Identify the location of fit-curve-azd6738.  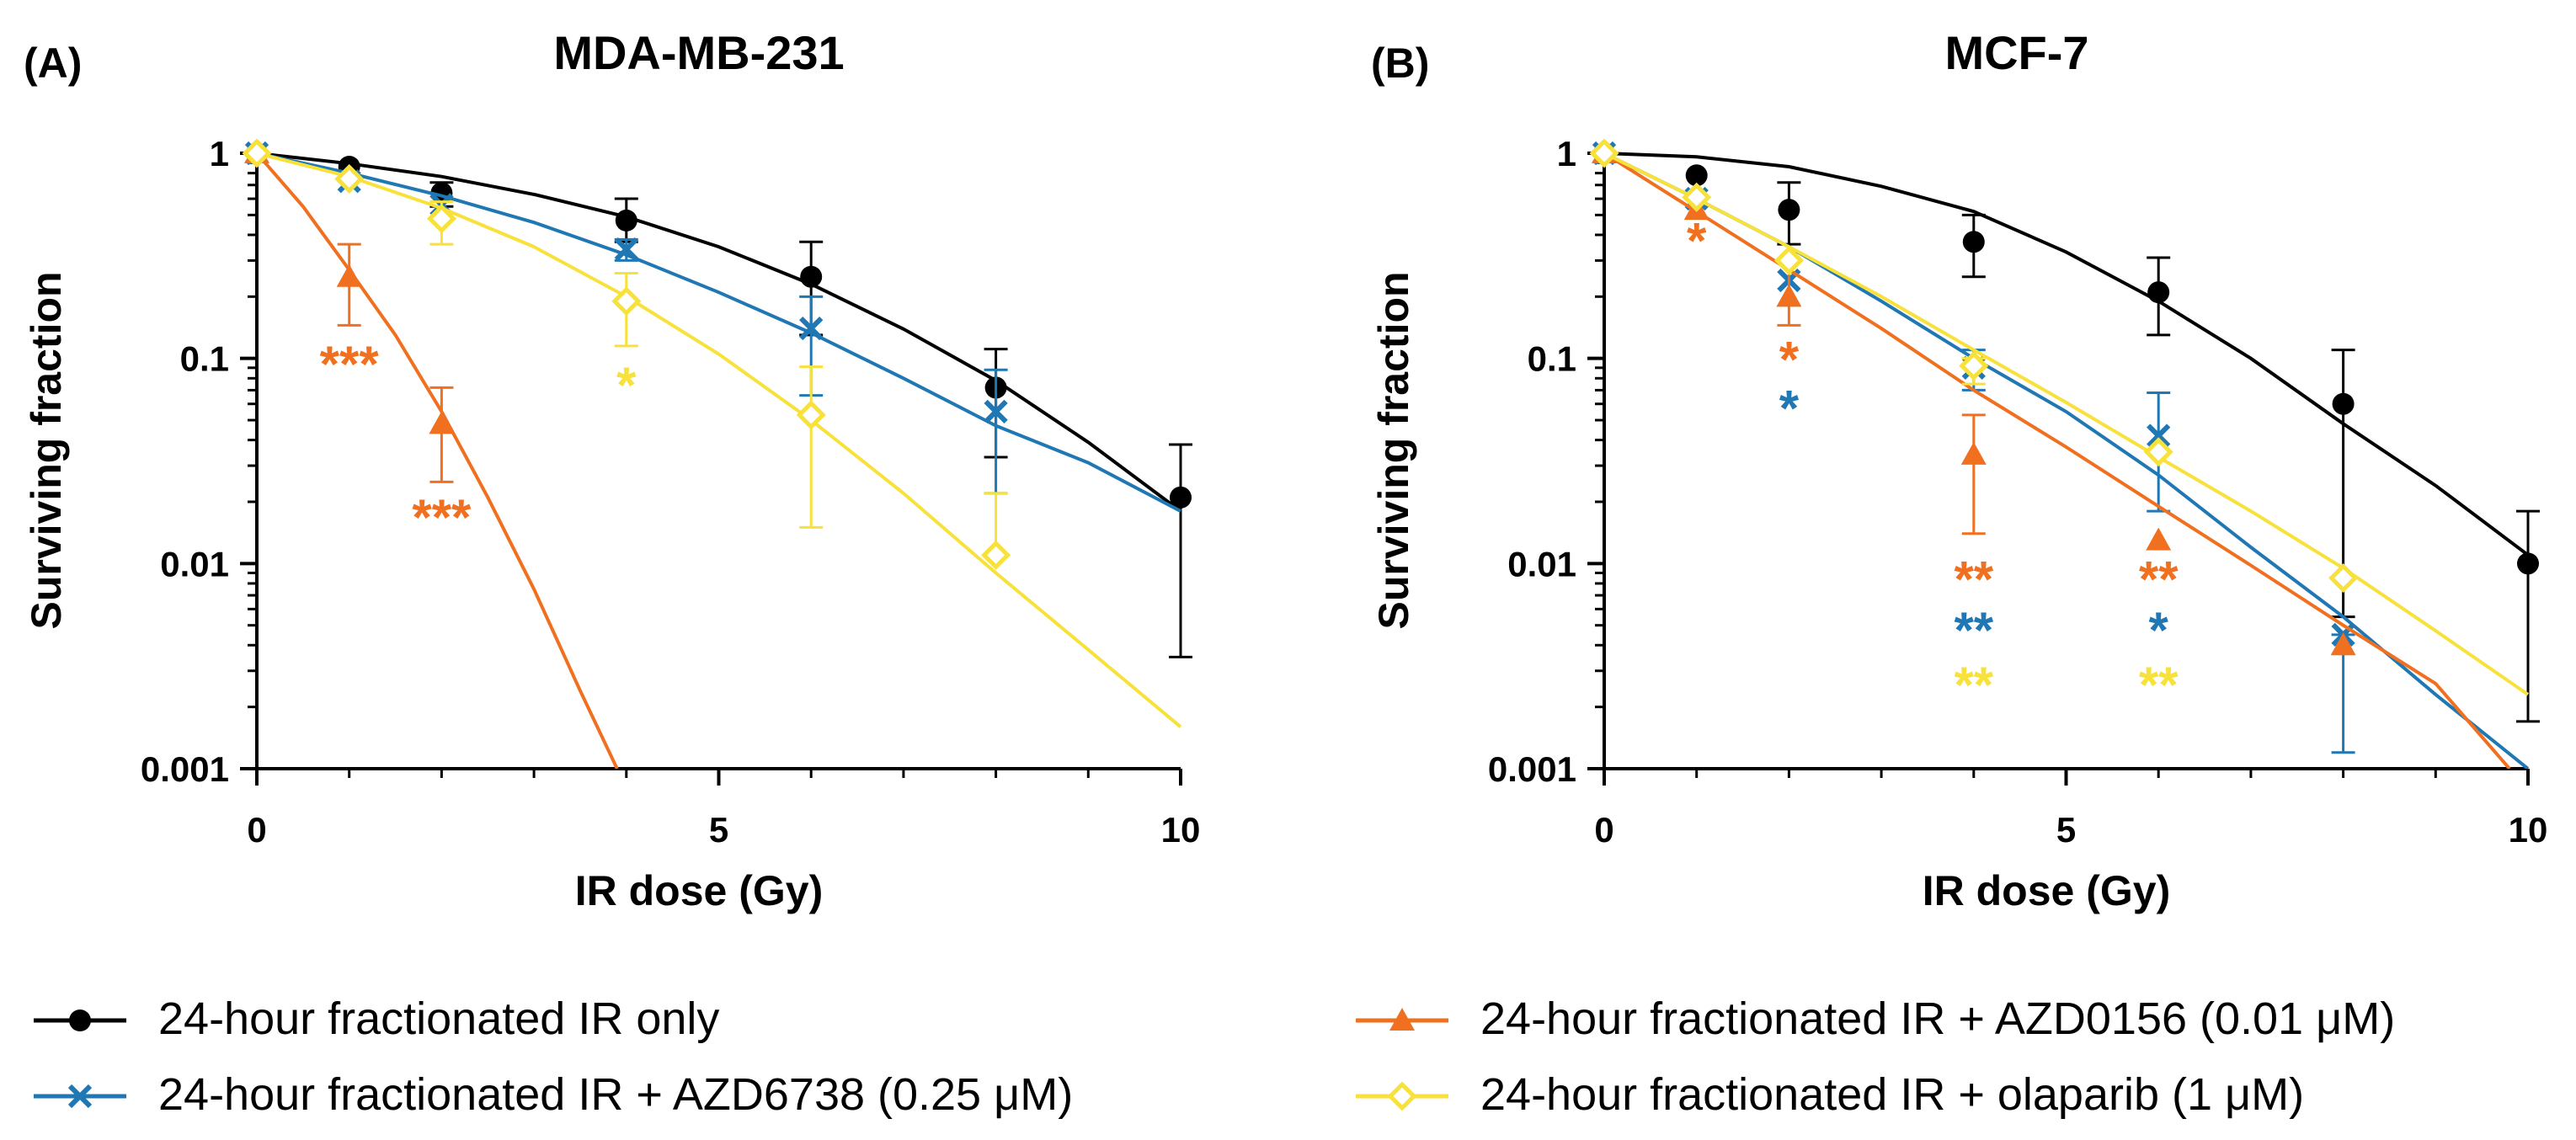
(719, 332).